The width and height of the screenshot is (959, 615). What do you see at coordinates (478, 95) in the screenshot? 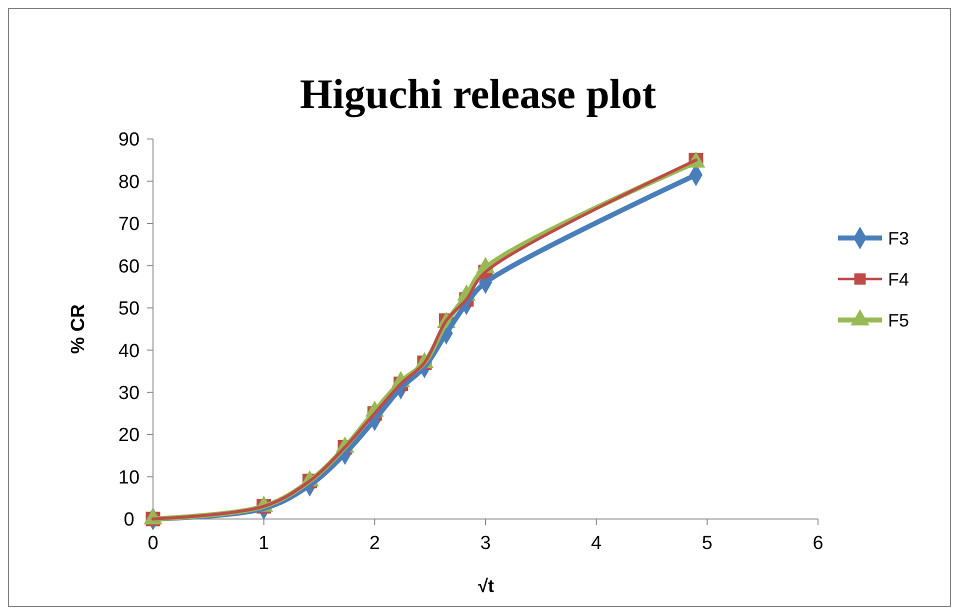
I see `chart-title: Higuchi release plot` at bounding box center [478, 95].